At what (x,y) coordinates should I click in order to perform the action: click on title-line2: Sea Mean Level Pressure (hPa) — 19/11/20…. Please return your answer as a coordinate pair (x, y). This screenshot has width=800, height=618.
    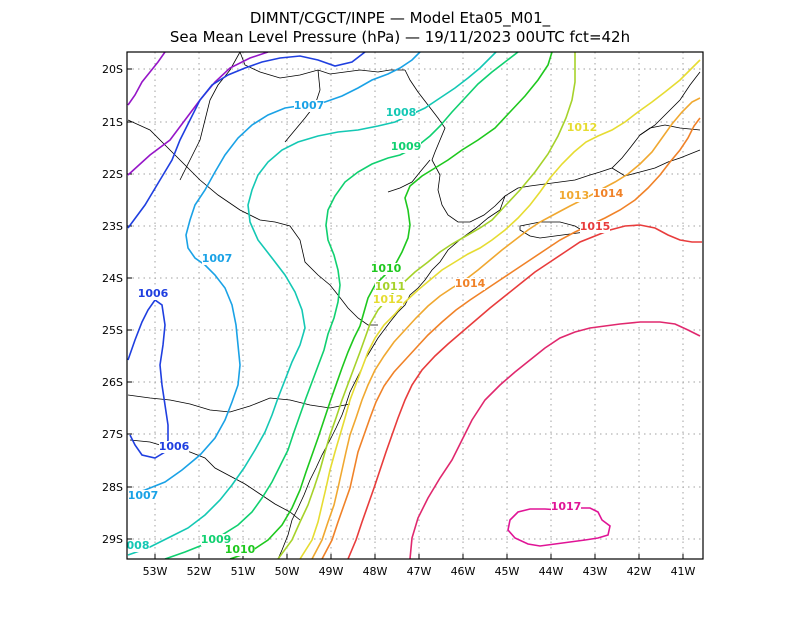
    Looking at the image, I should click on (400, 37).